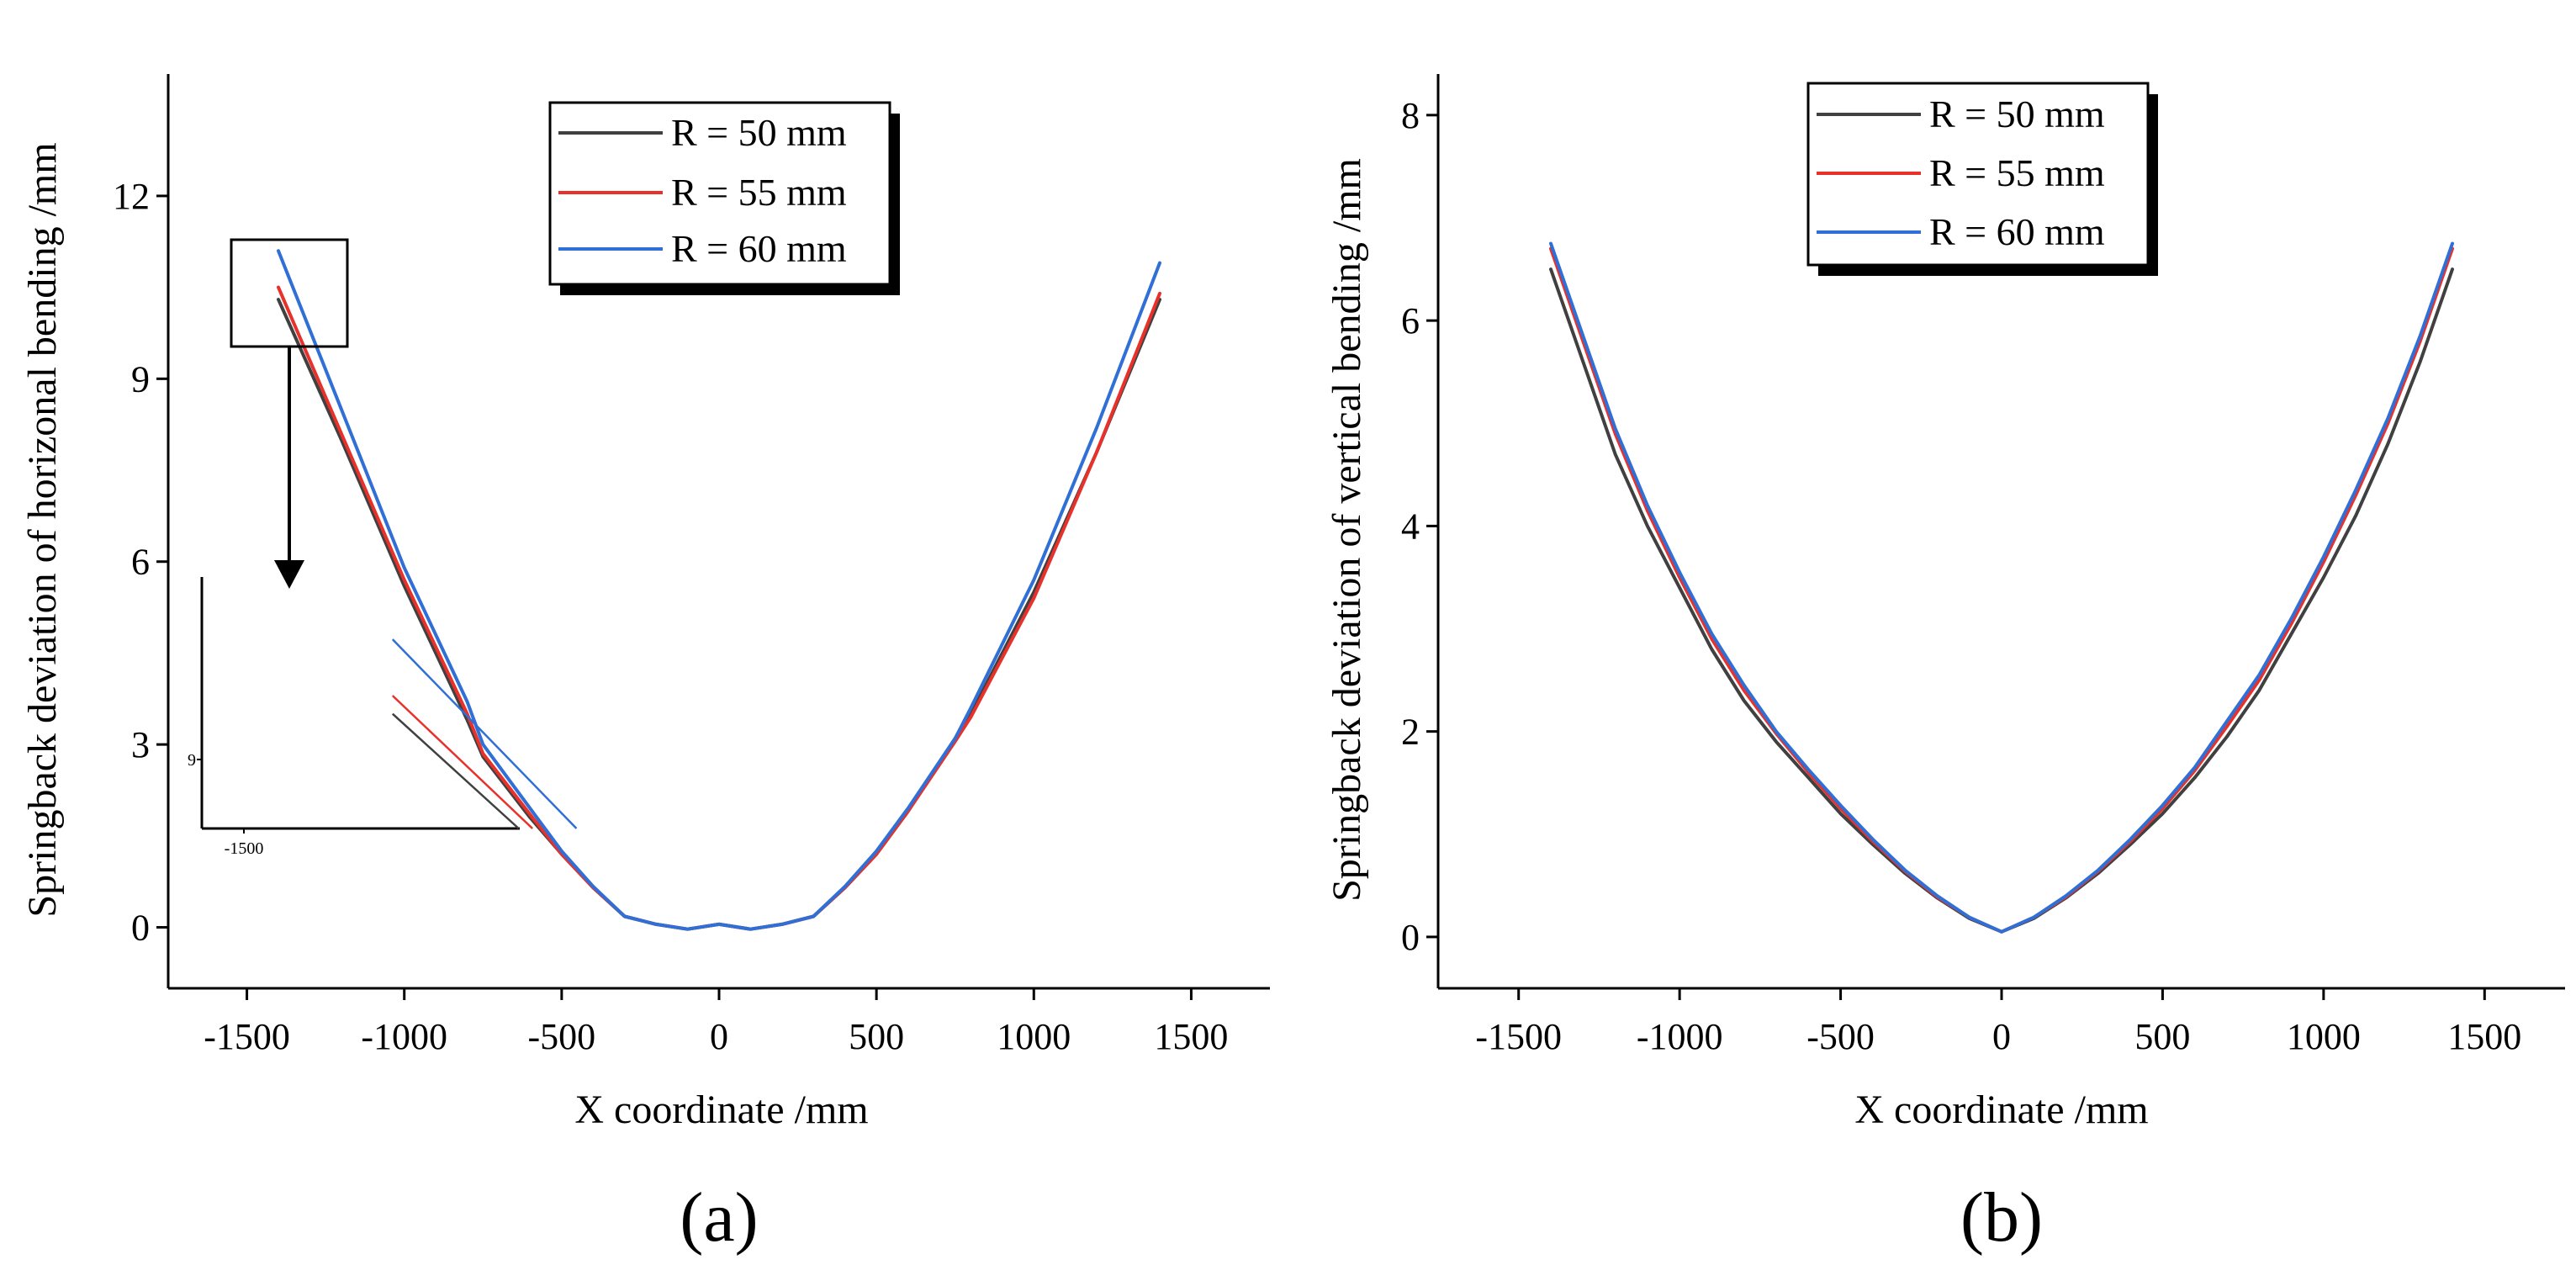 This screenshot has height=1265, width=2576. What do you see at coordinates (2162, 1037) in the screenshot?
I see `xtick-label-b-4: 500` at bounding box center [2162, 1037].